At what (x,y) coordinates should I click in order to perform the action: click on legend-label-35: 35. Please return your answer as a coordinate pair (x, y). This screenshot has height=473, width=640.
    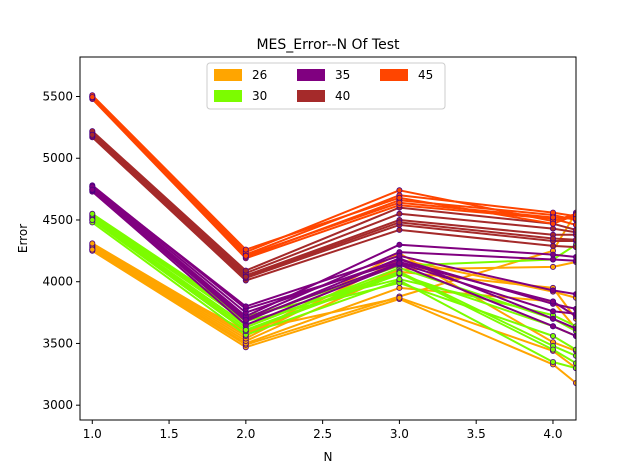
    Looking at the image, I should click on (342, 75).